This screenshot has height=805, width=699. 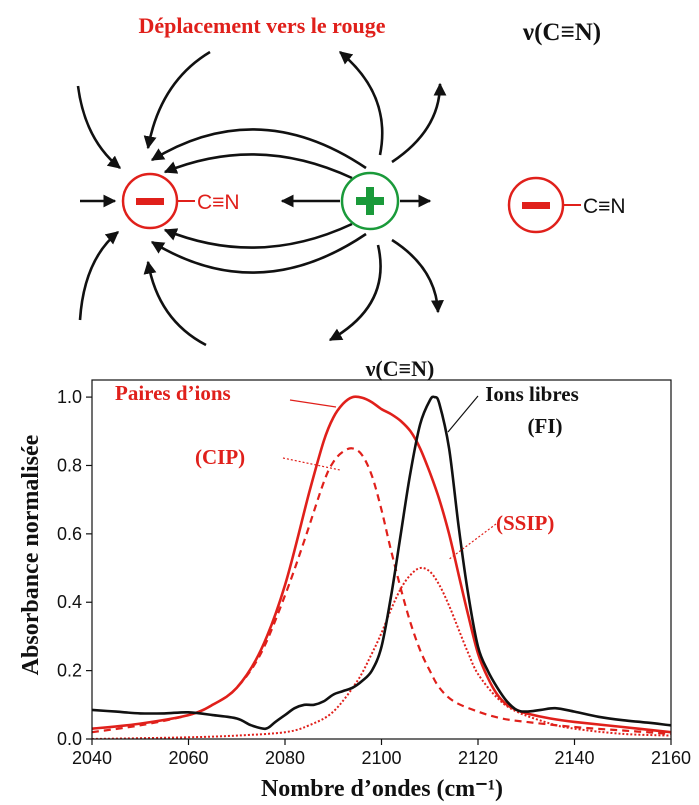 What do you see at coordinates (545, 426) in the screenshot?
I see `annotation-fi: (FI)` at bounding box center [545, 426].